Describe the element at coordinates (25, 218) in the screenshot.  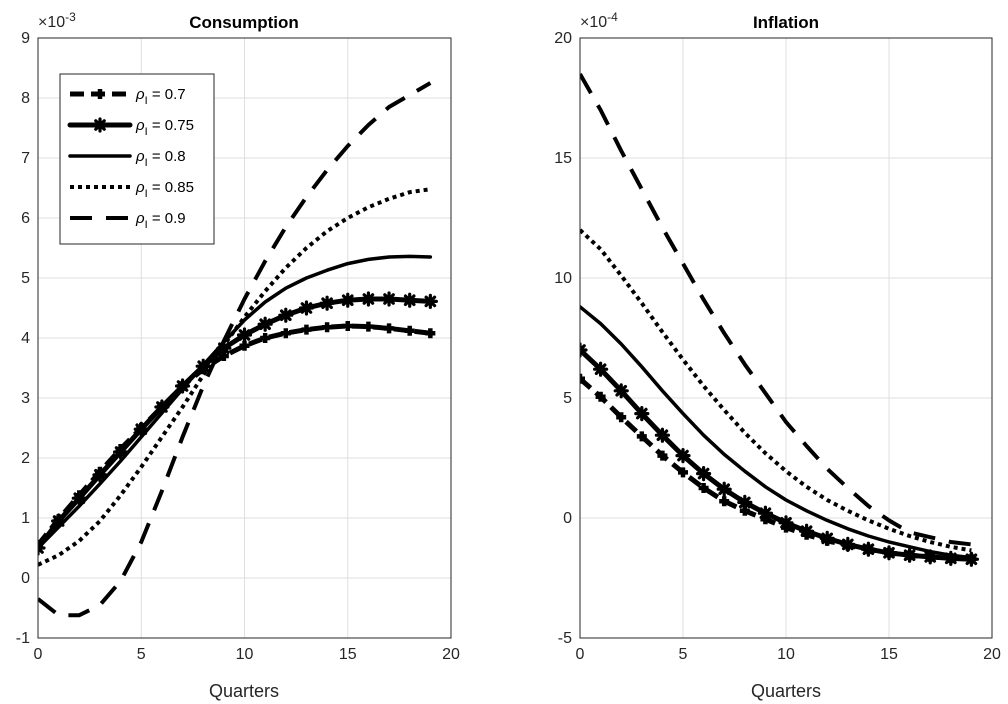
I see `y-tick-label: 6` at that location.